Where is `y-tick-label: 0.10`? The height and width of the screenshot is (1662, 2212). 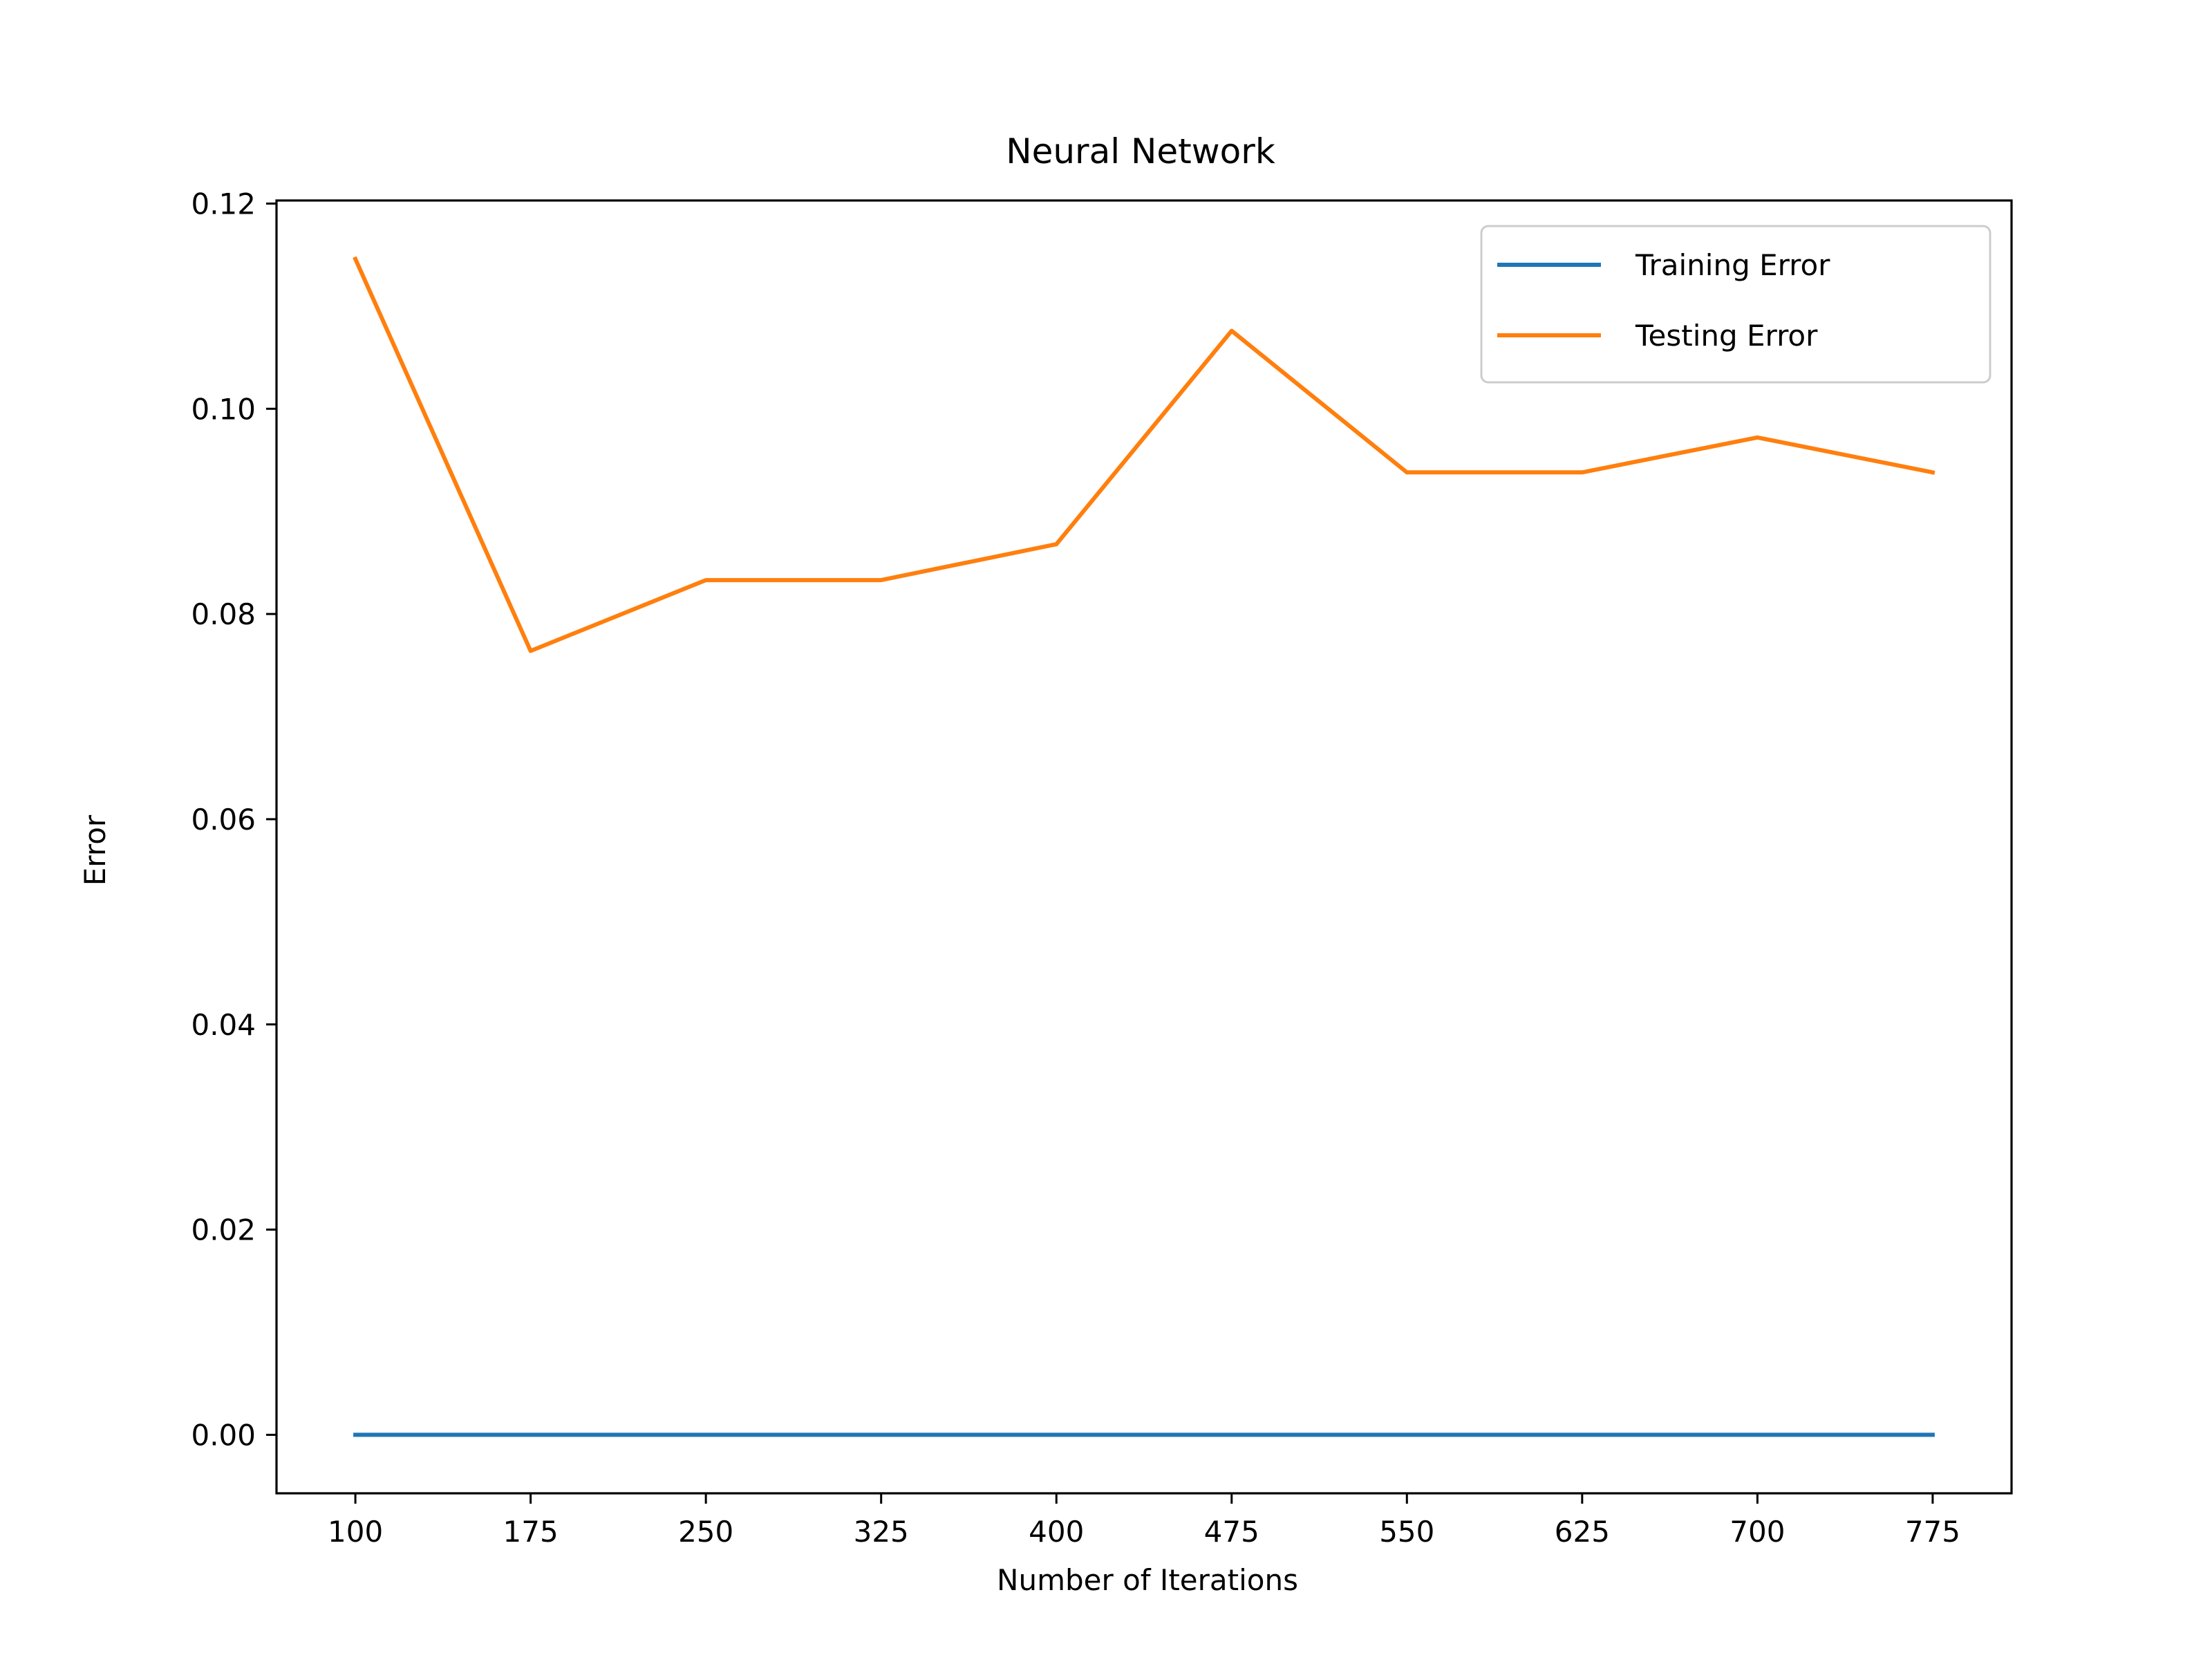 y-tick-label: 0.10 is located at coordinates (223, 409).